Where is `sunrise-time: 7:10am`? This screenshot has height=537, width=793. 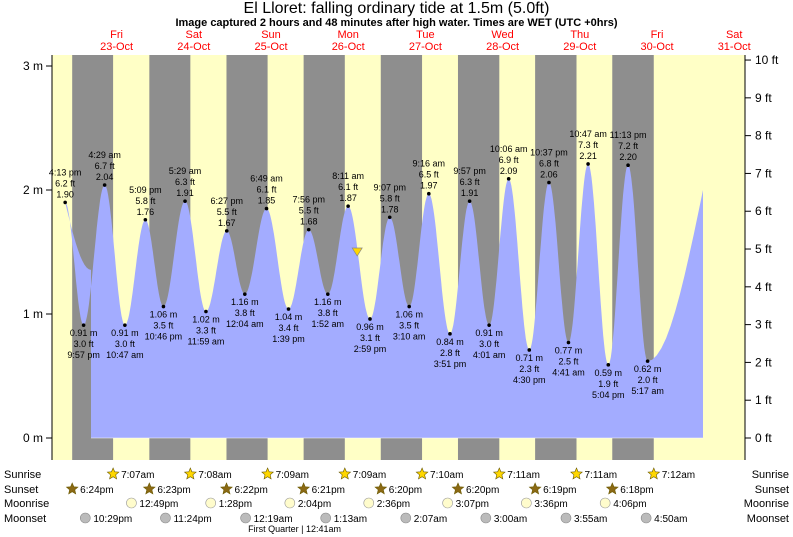
sunrise-time: 7:10am is located at coordinates (446, 475).